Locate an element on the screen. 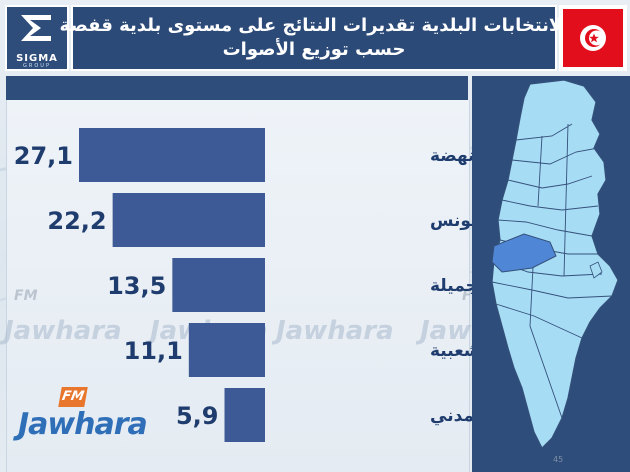 This screenshot has height=472, width=630. watermark-fm: FM is located at coordinates (26, 296).